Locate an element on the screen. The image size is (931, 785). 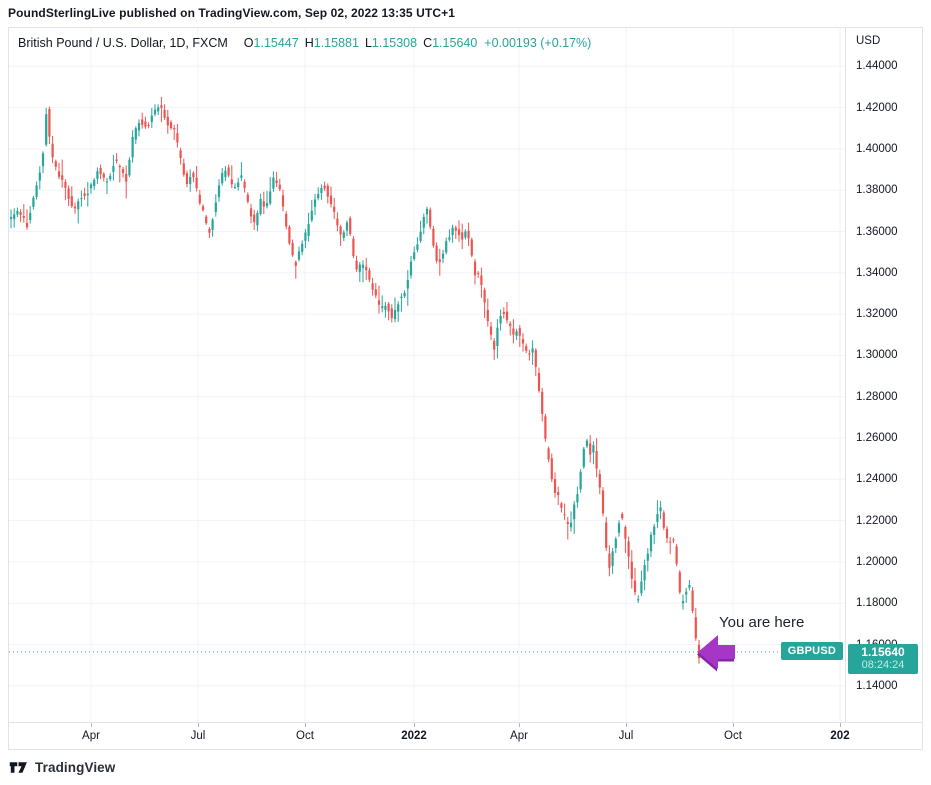
price-tick-label: 1.38000 is located at coordinates (877, 190).